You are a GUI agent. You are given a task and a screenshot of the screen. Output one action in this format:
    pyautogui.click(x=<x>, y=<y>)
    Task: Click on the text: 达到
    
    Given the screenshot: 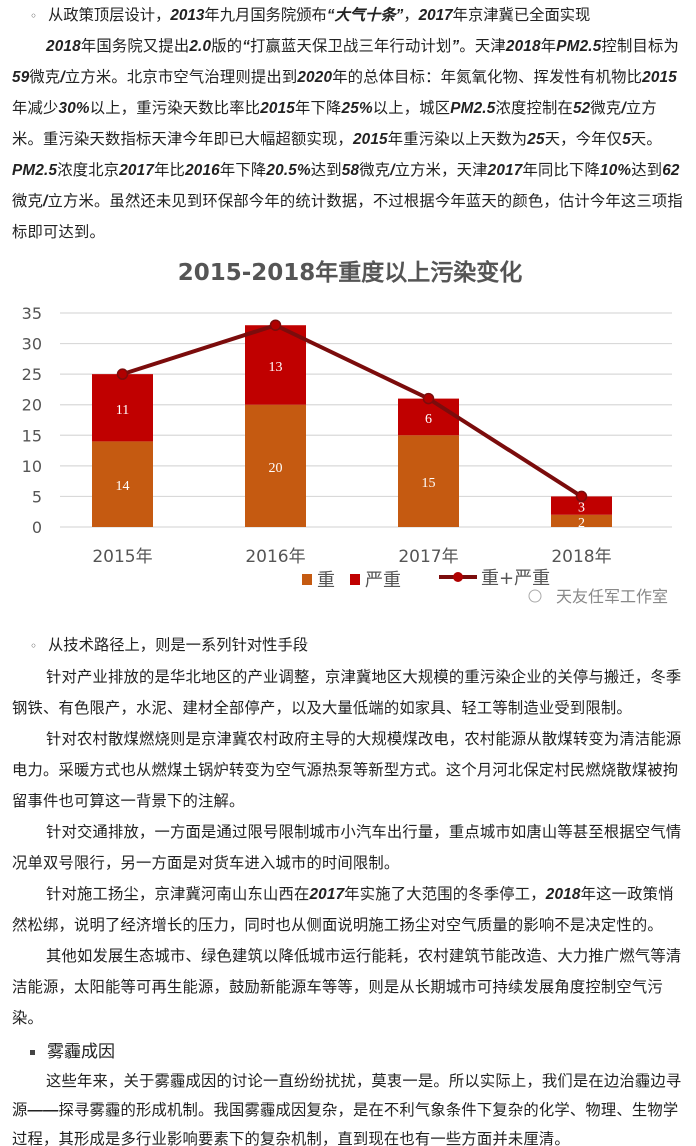 What is the action you would take?
    pyautogui.click(x=326, y=170)
    